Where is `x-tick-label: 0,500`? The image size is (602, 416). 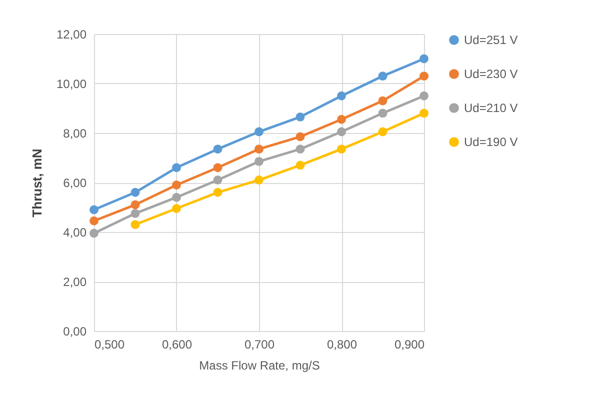 x-tick-label: 0,500 is located at coordinates (109, 345).